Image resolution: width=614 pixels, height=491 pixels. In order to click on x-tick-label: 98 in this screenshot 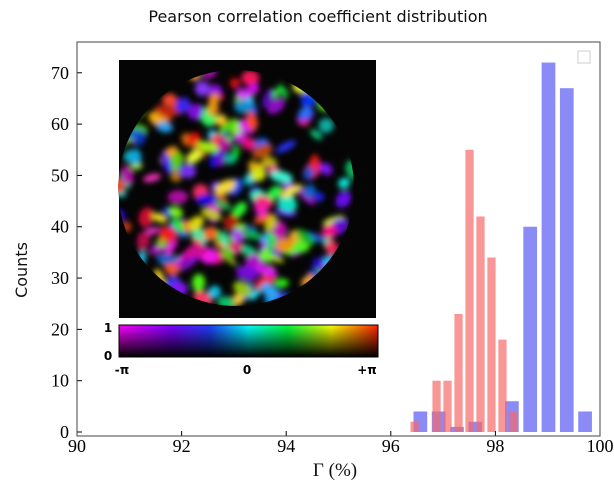, I will do `click(495, 446)`.